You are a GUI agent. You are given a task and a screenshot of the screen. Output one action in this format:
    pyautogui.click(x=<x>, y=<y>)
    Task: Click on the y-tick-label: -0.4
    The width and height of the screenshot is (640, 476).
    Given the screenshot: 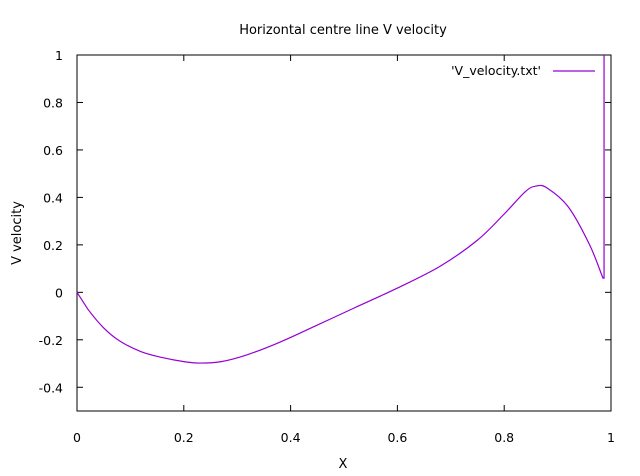 What is the action you would take?
    pyautogui.click(x=51, y=387)
    